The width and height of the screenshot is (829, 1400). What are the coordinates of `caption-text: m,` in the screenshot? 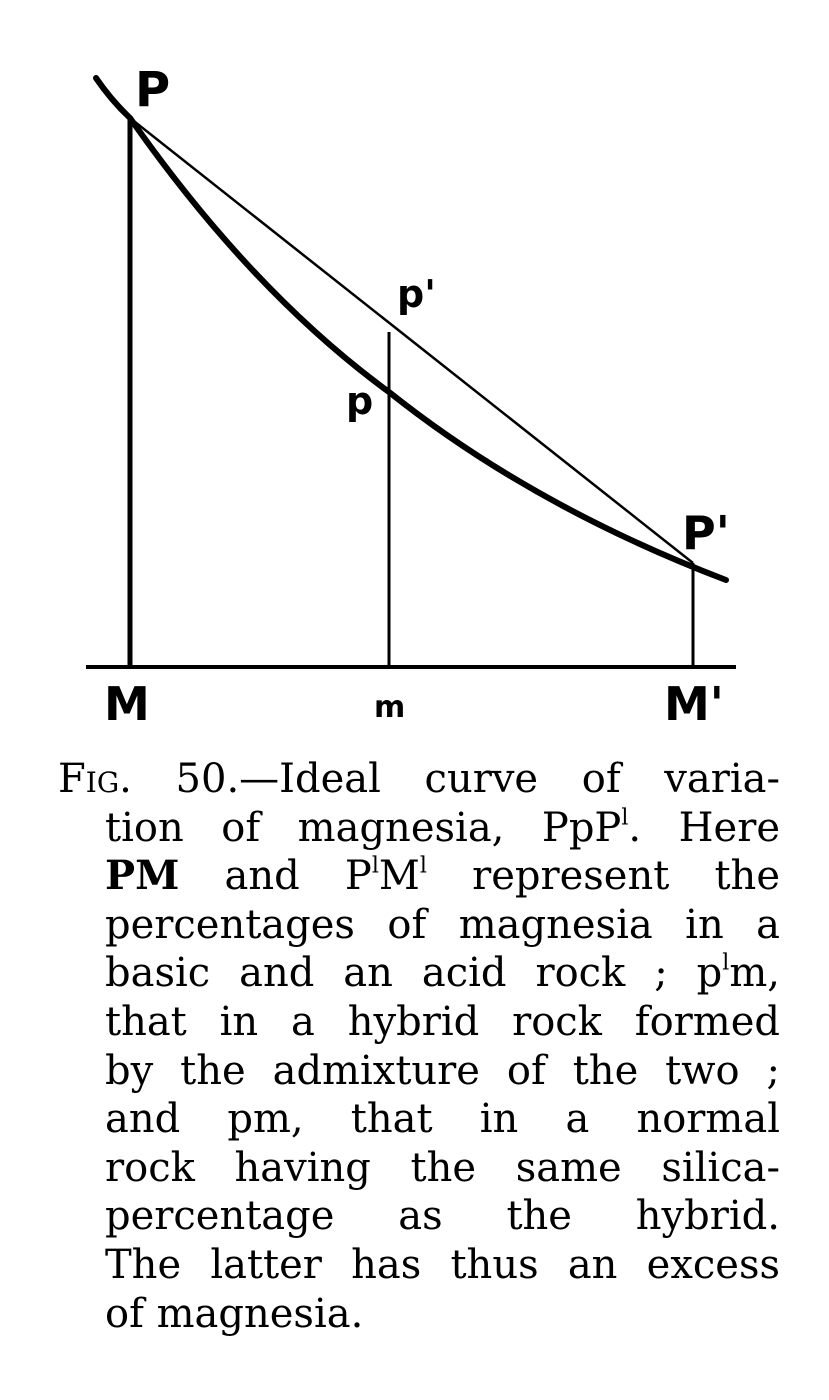 It's located at (754, 973).